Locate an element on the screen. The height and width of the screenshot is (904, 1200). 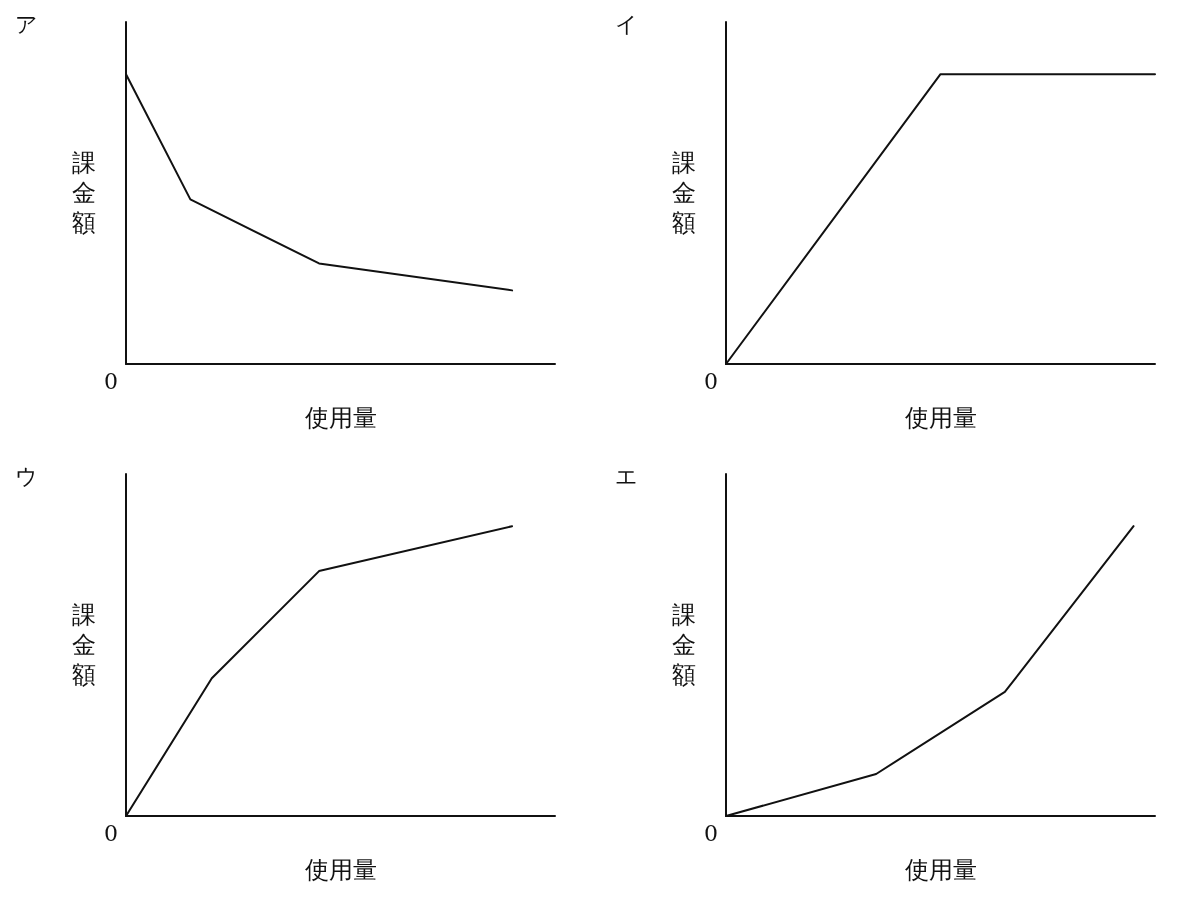
chart-title: ウ is located at coordinates (26, 476).